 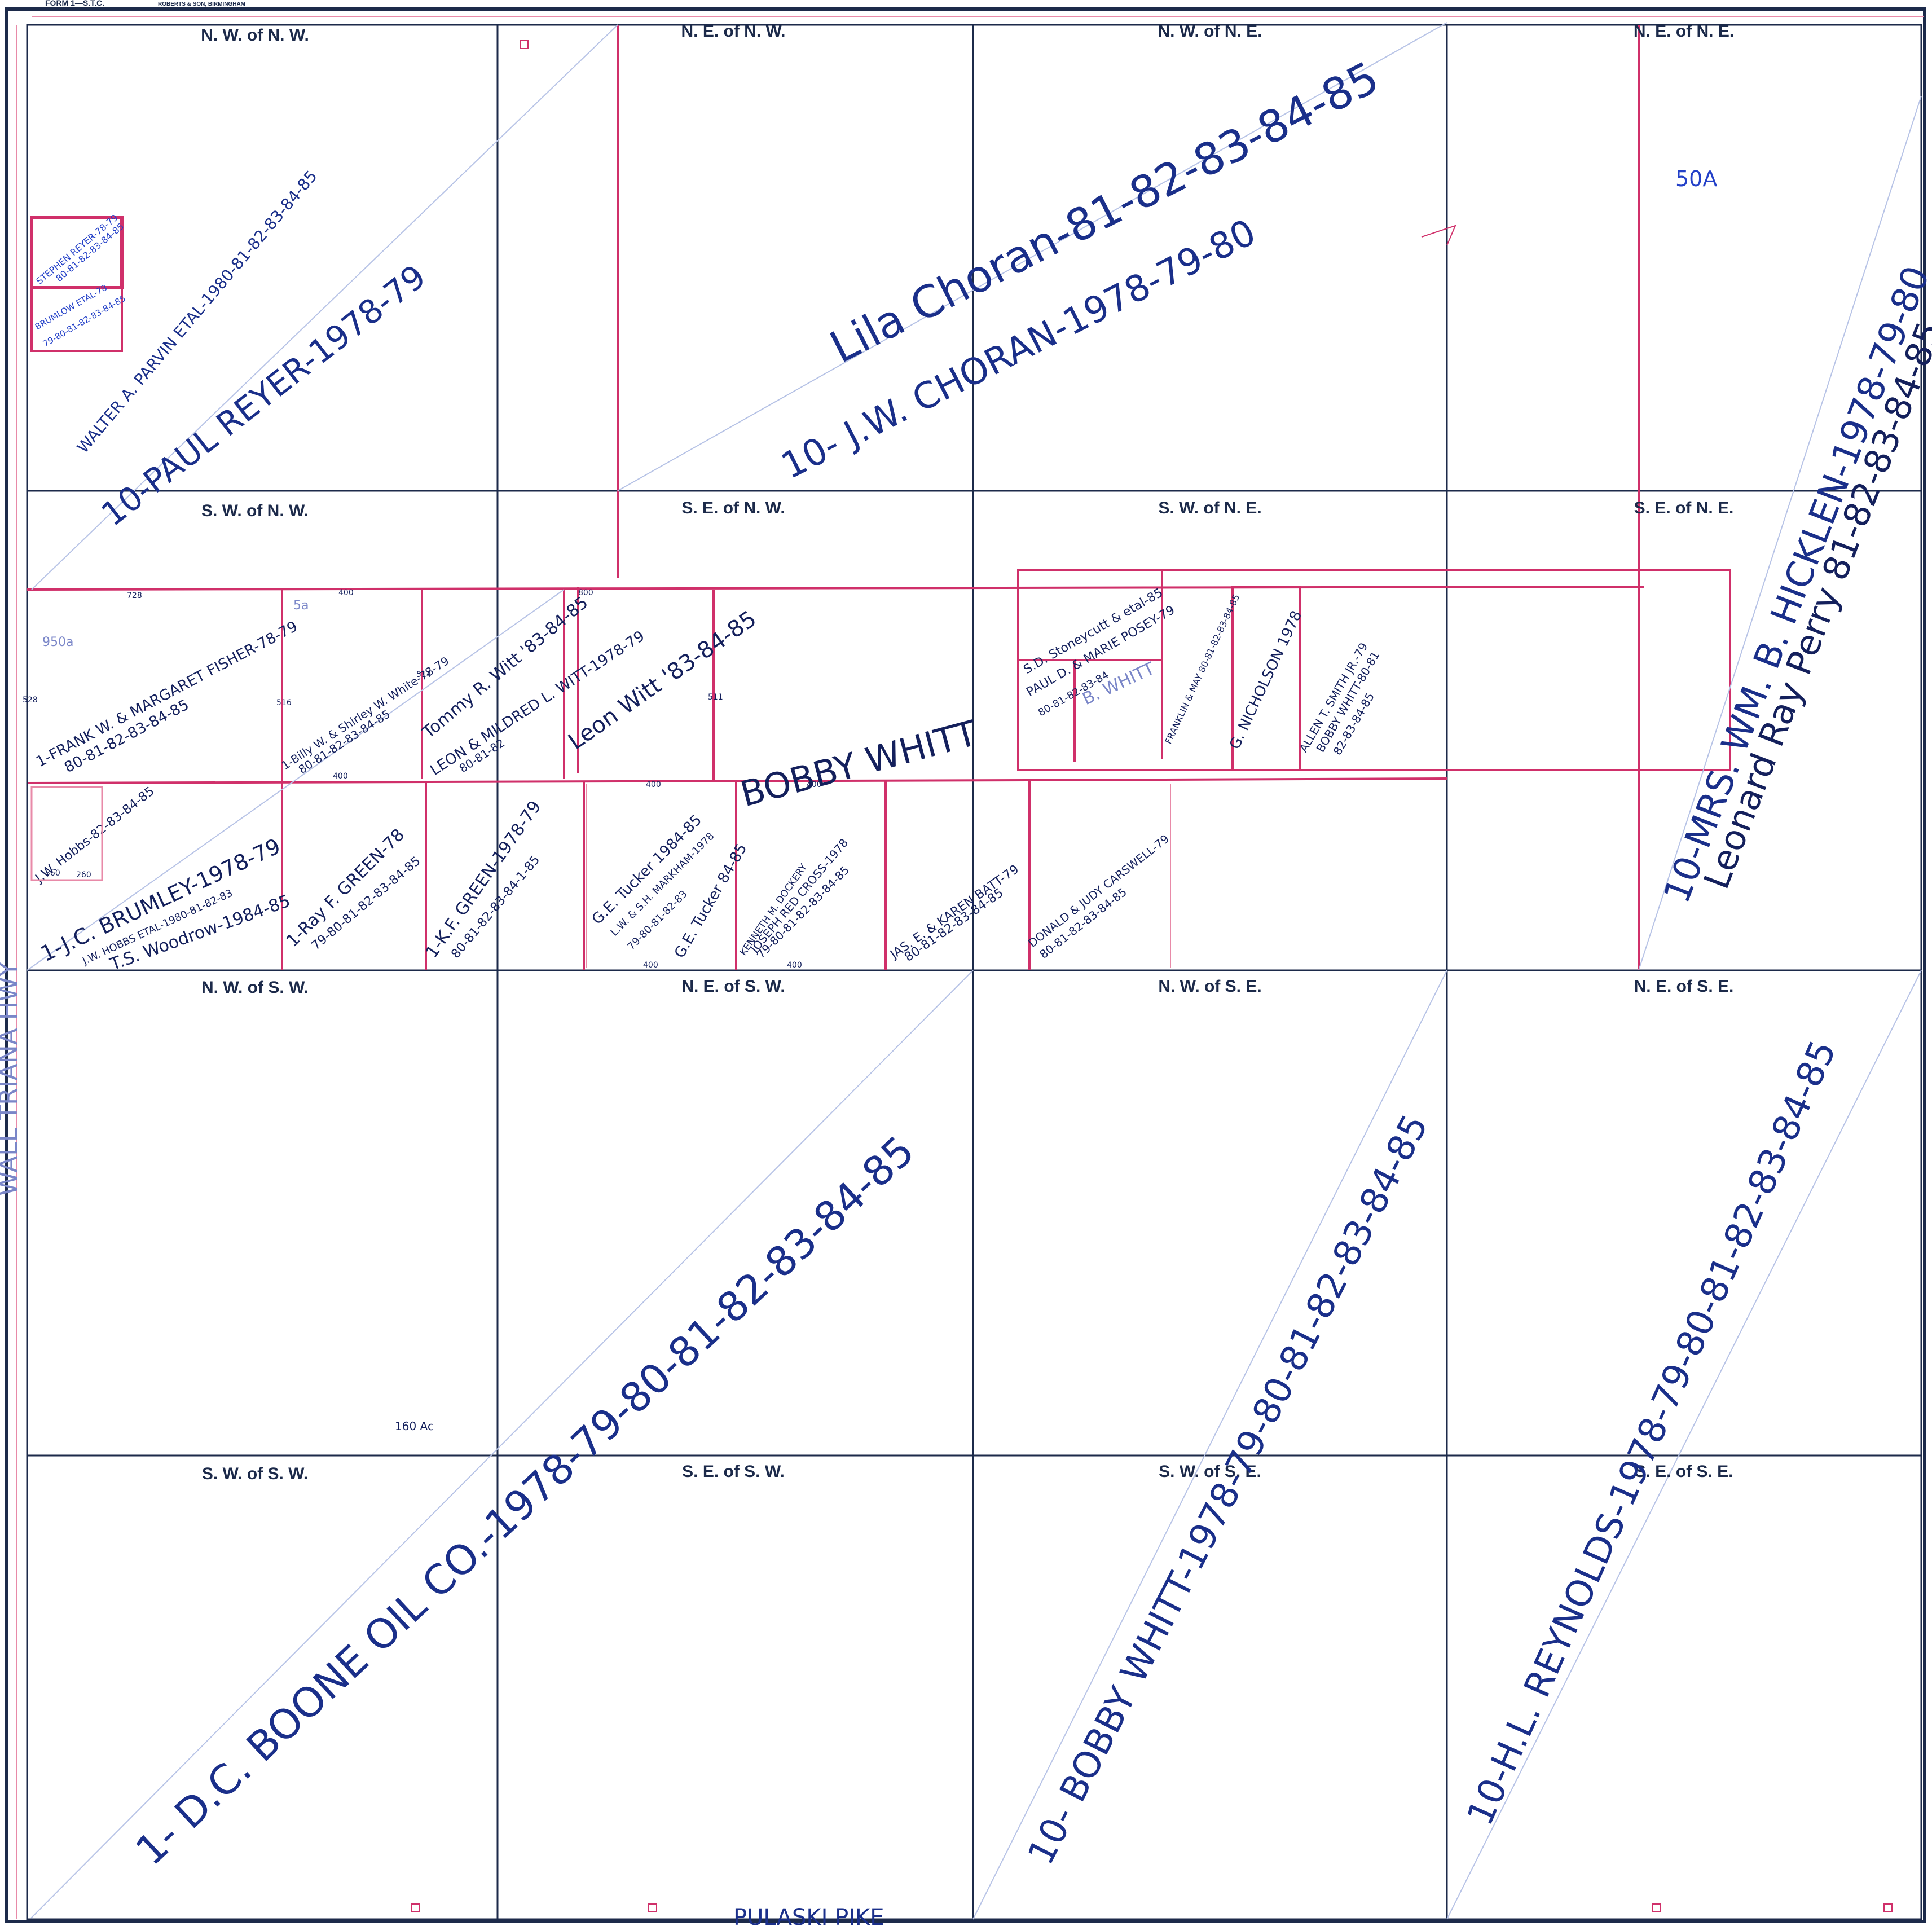 I want to click on quad-se-of-nw: S. E. of N. W., so click(x=733, y=508).